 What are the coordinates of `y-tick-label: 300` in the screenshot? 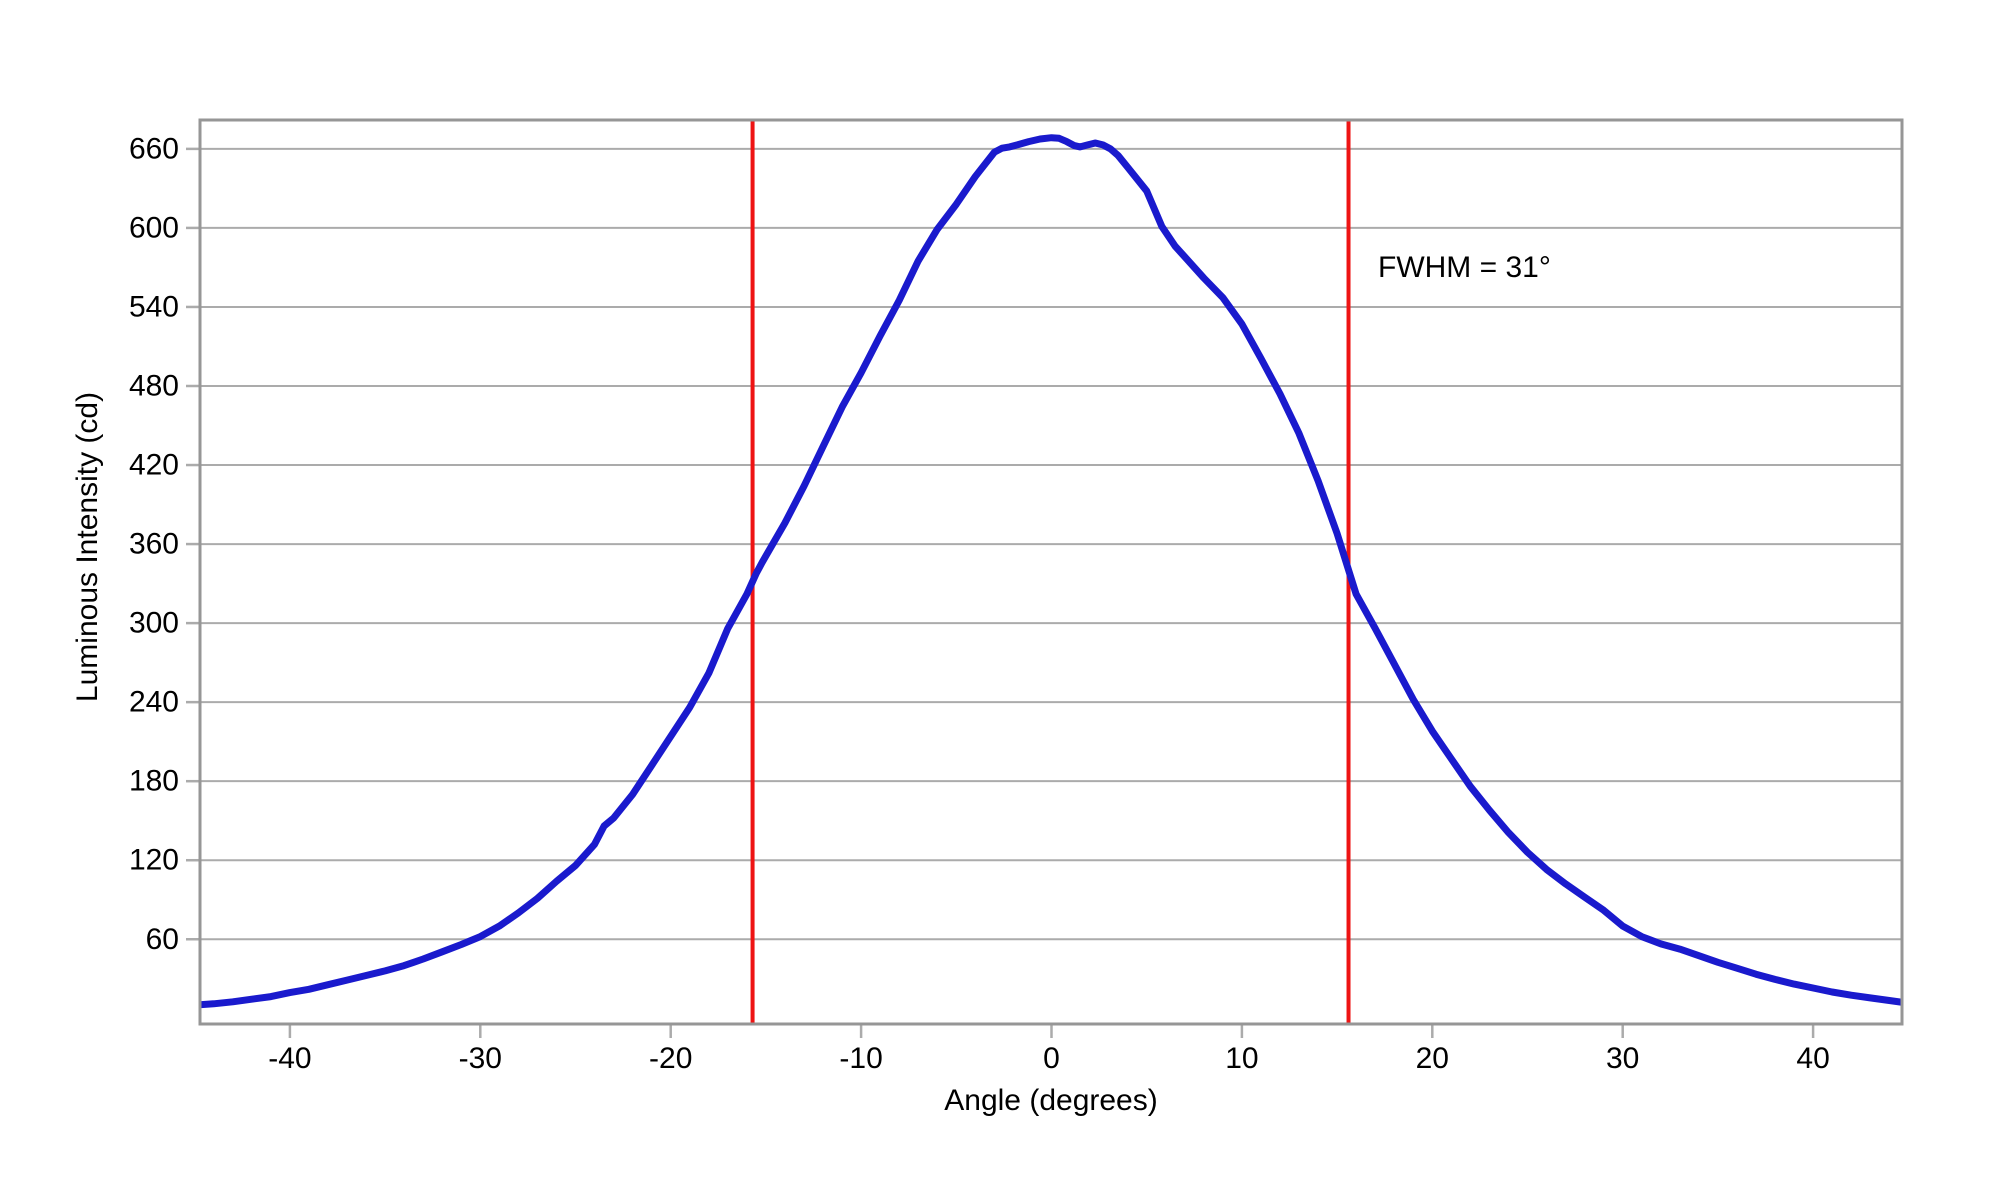 It's located at (154, 623).